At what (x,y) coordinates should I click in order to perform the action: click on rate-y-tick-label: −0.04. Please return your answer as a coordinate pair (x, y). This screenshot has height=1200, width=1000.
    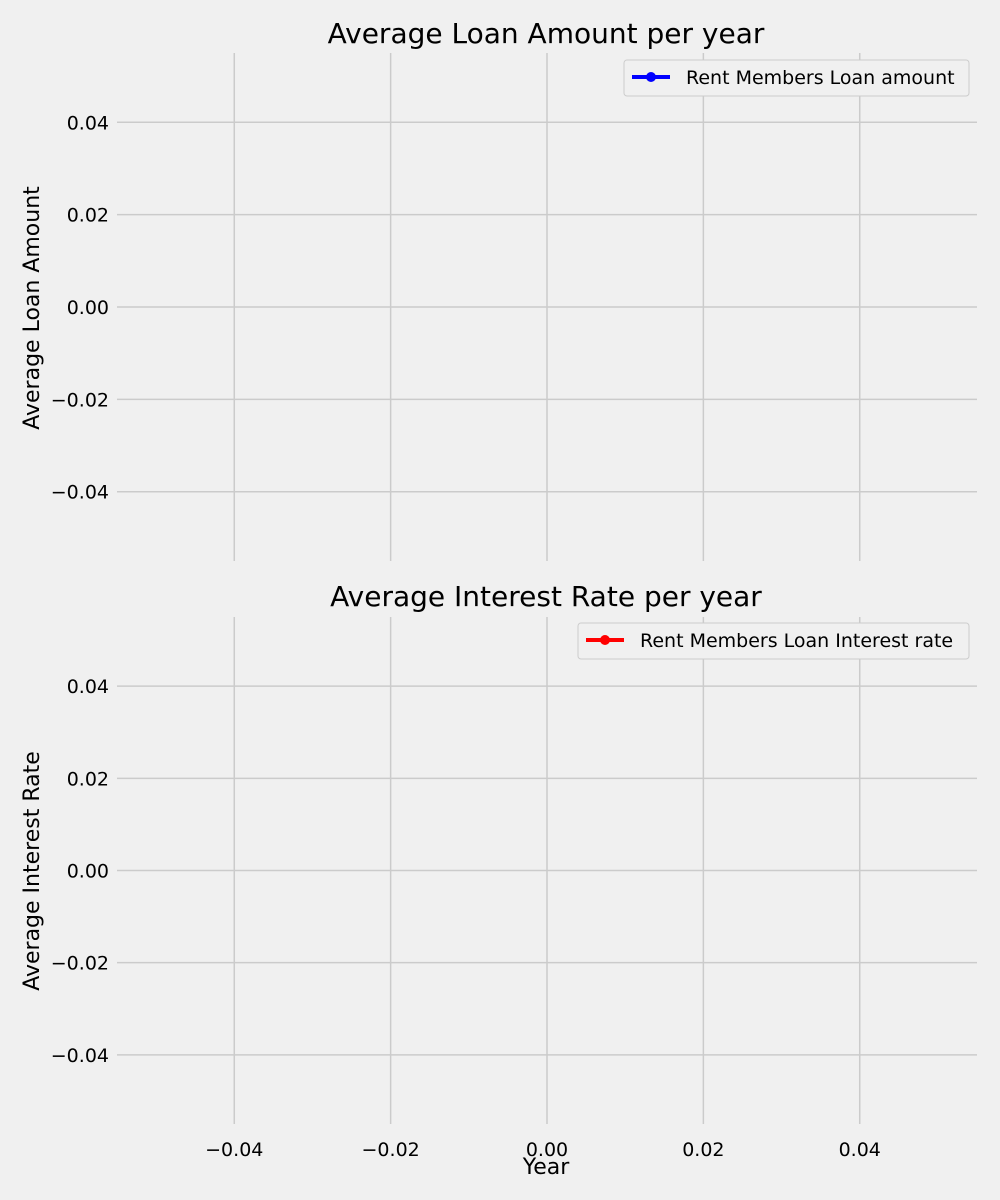
    Looking at the image, I should click on (80, 1056).